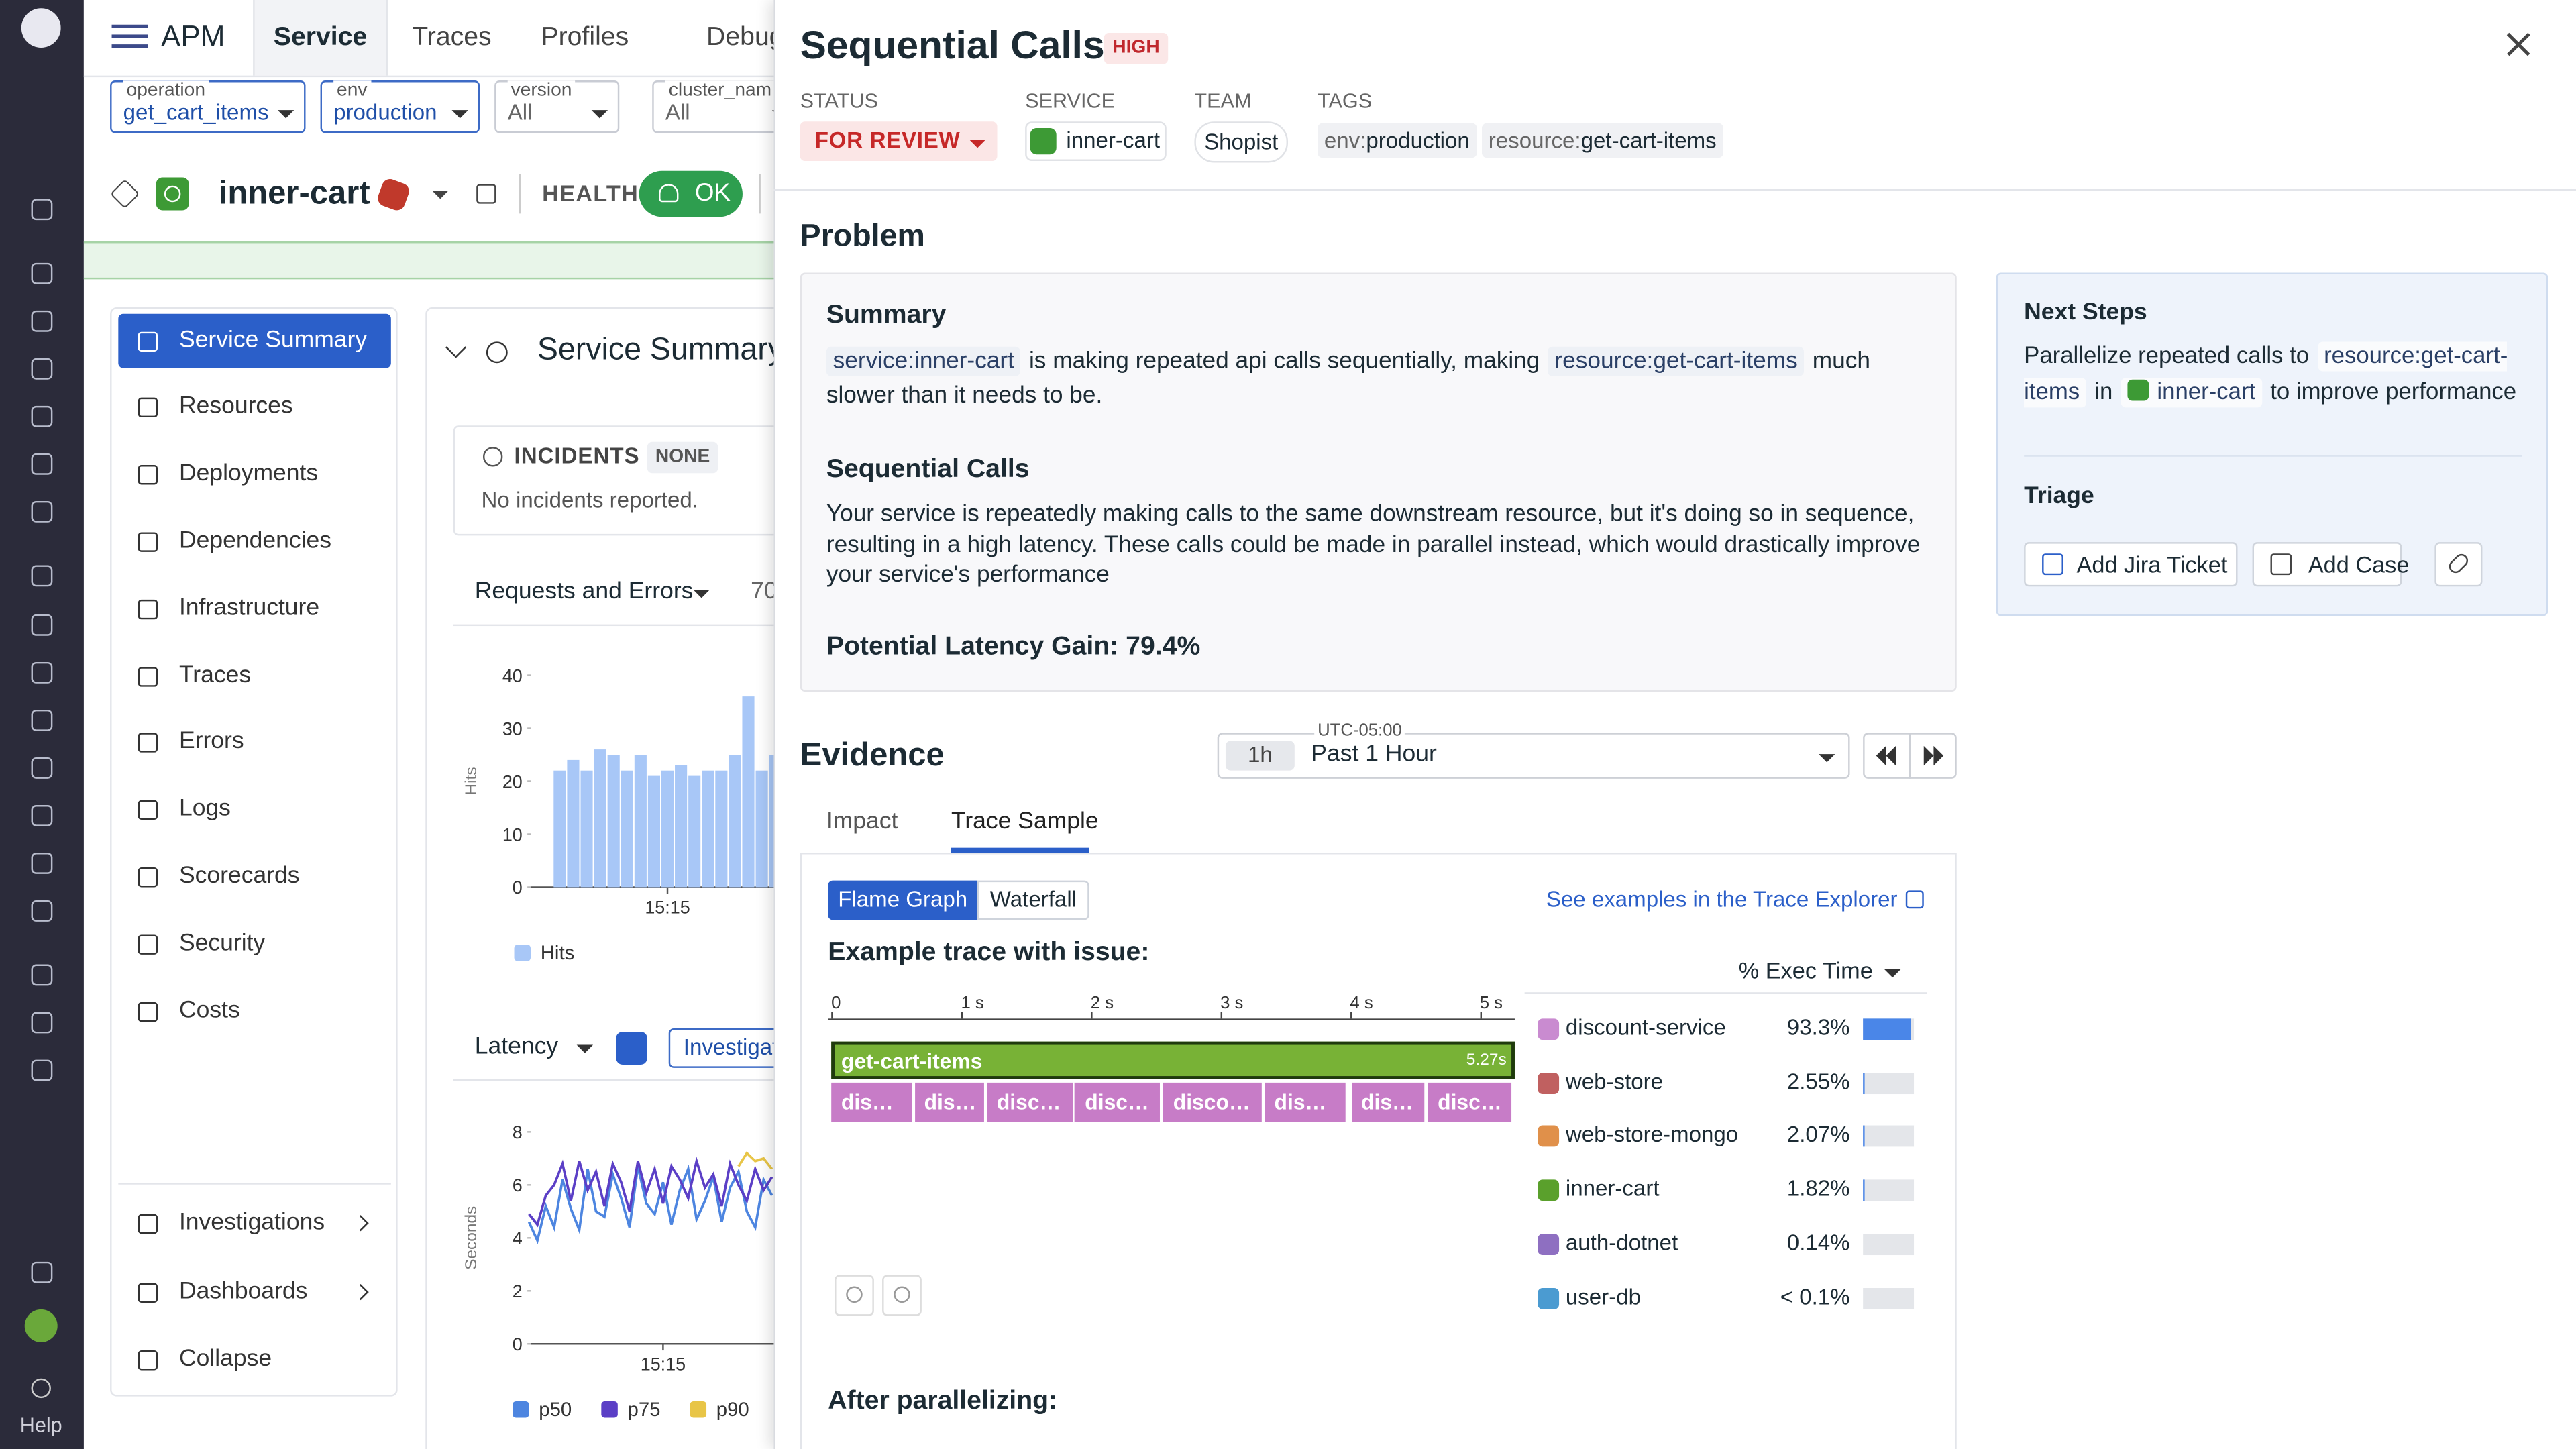 The width and height of the screenshot is (2576, 1449). What do you see at coordinates (516, 1047) in the screenshot?
I see `latency-select: Latency` at bounding box center [516, 1047].